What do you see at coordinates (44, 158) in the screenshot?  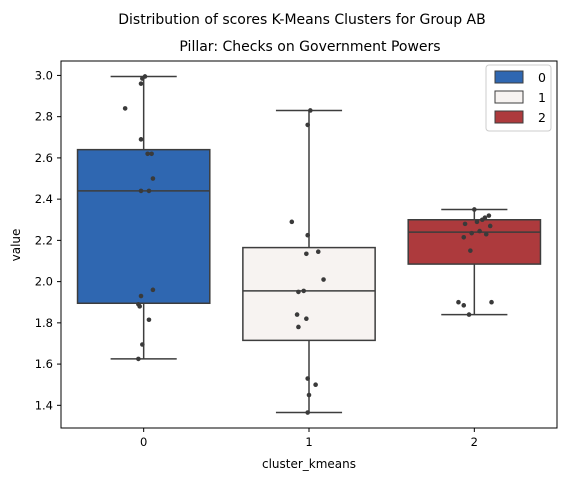 I see `y-tick-label-2.6: 2.6` at bounding box center [44, 158].